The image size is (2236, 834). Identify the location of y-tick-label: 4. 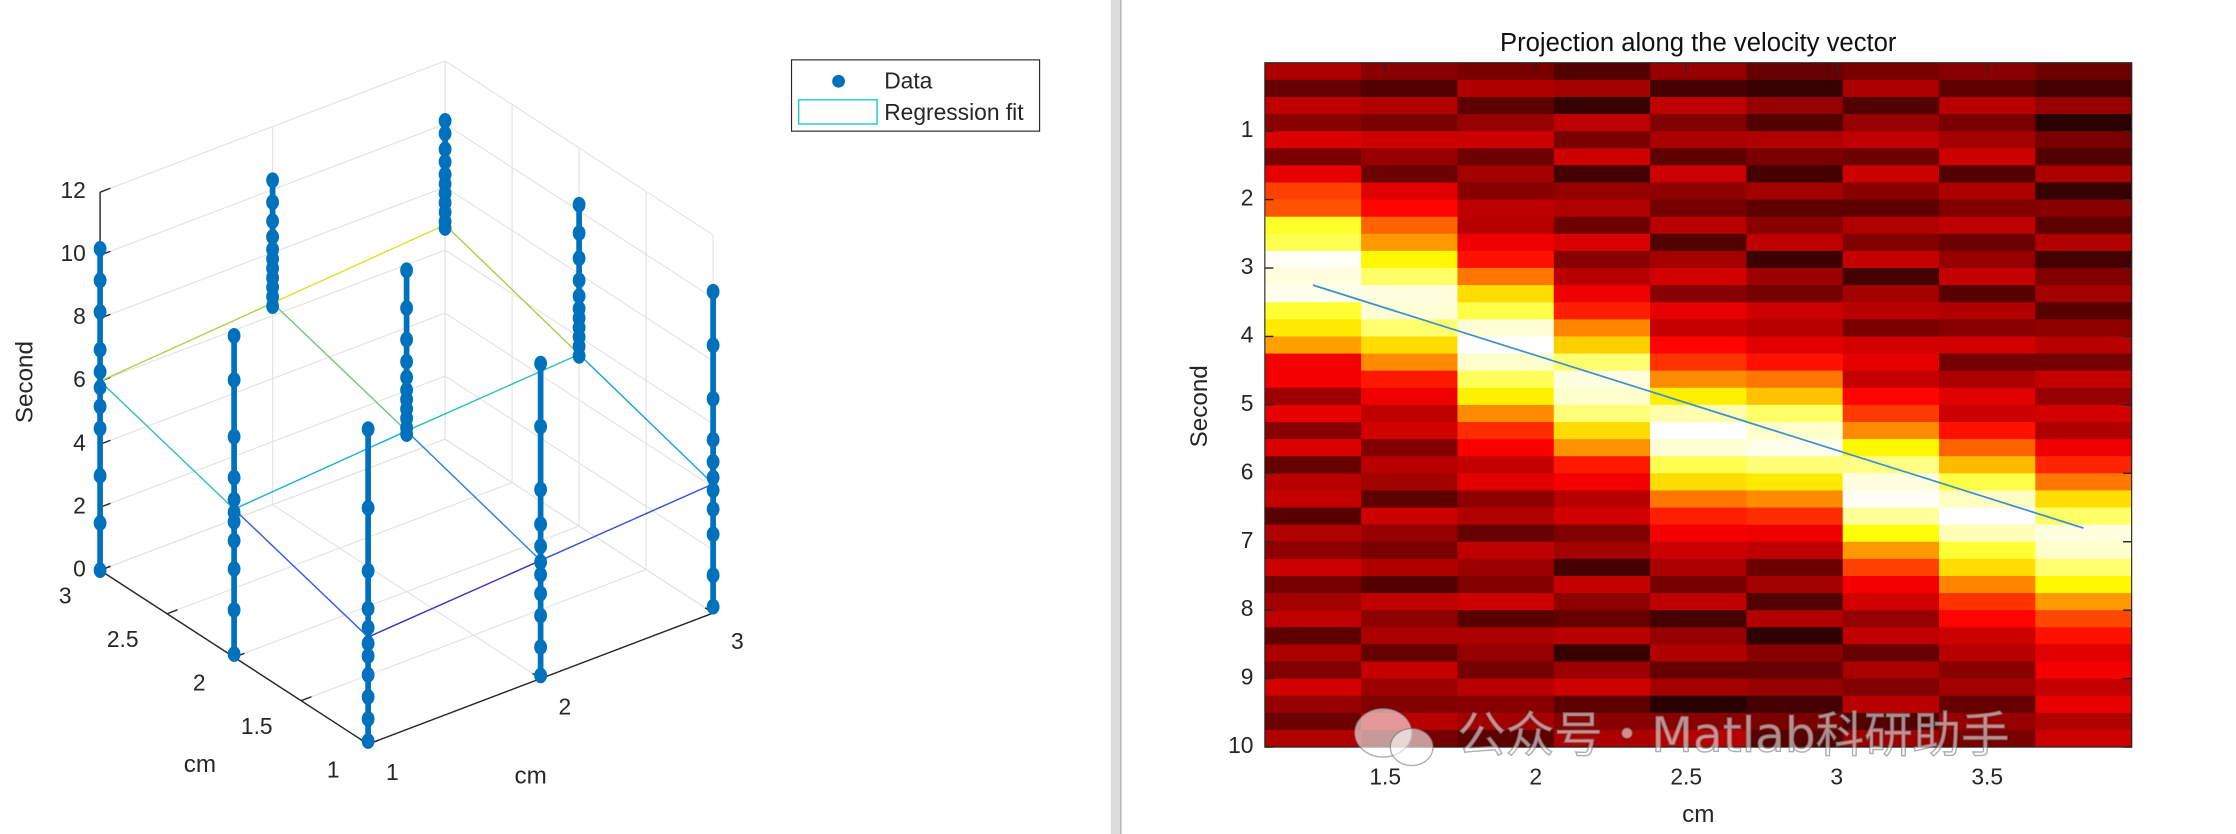
(1247, 334).